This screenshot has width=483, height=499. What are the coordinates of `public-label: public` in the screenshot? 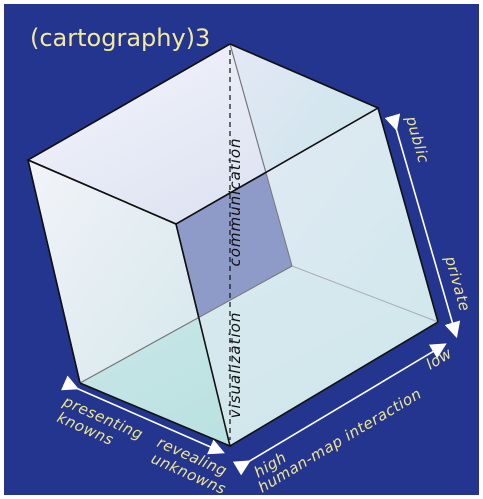 It's located at (417, 139).